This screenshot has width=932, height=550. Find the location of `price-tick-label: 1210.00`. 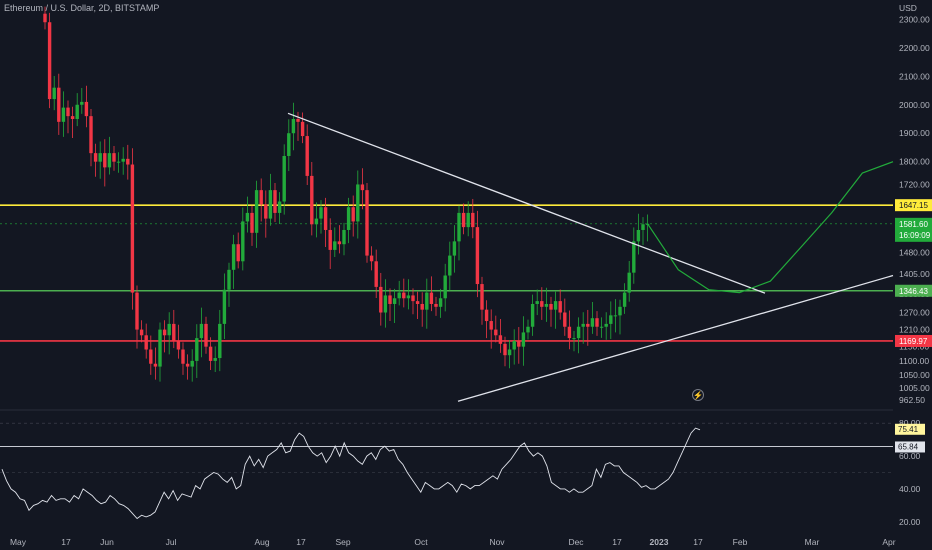

price-tick-label: 1210.00 is located at coordinates (914, 330).